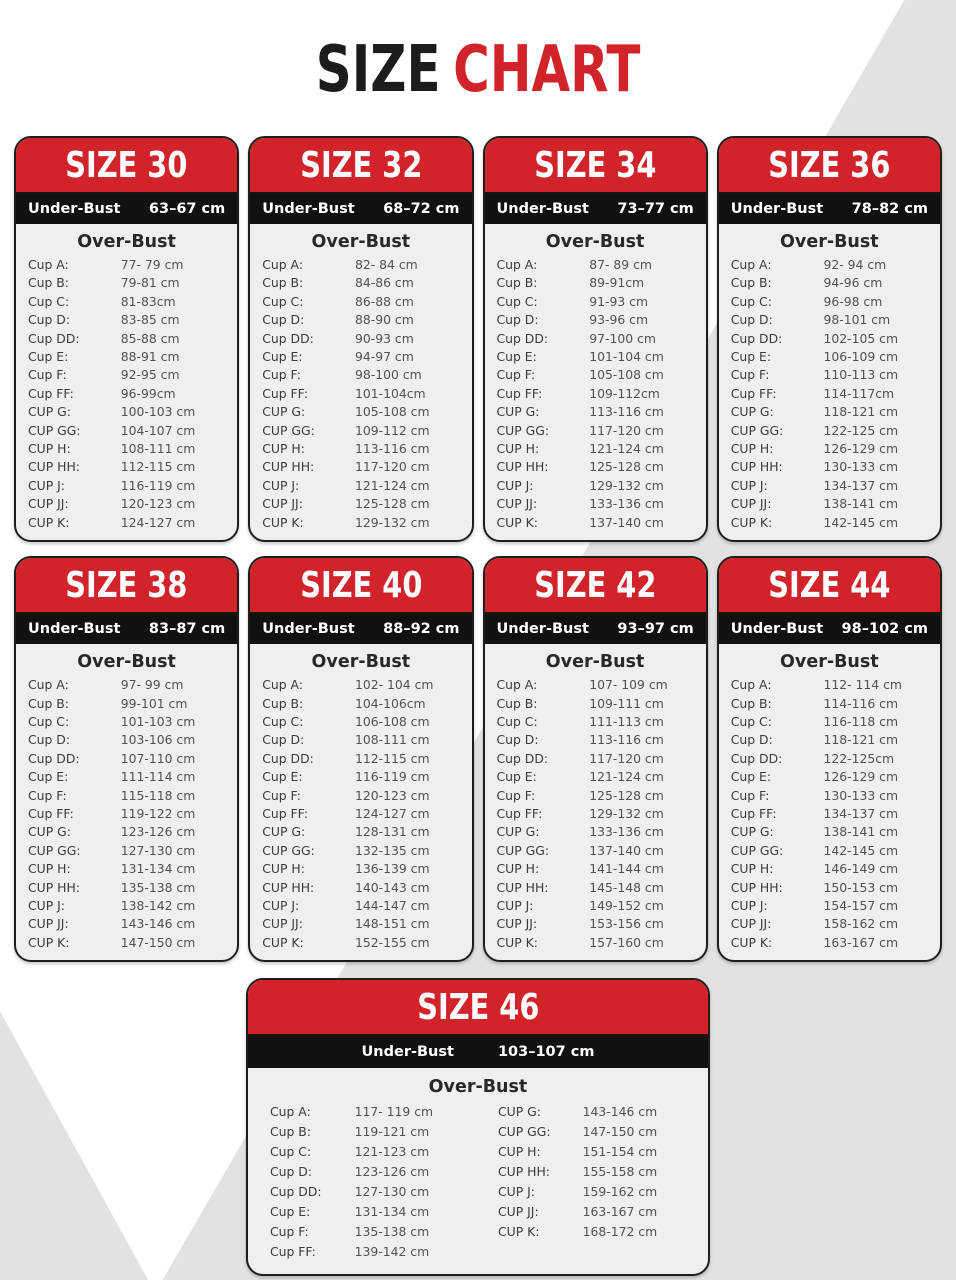 The width and height of the screenshot is (956, 1280). Describe the element at coordinates (595, 449) in the screenshot. I see `cup-row: CUP H: 121-124 cm` at that location.